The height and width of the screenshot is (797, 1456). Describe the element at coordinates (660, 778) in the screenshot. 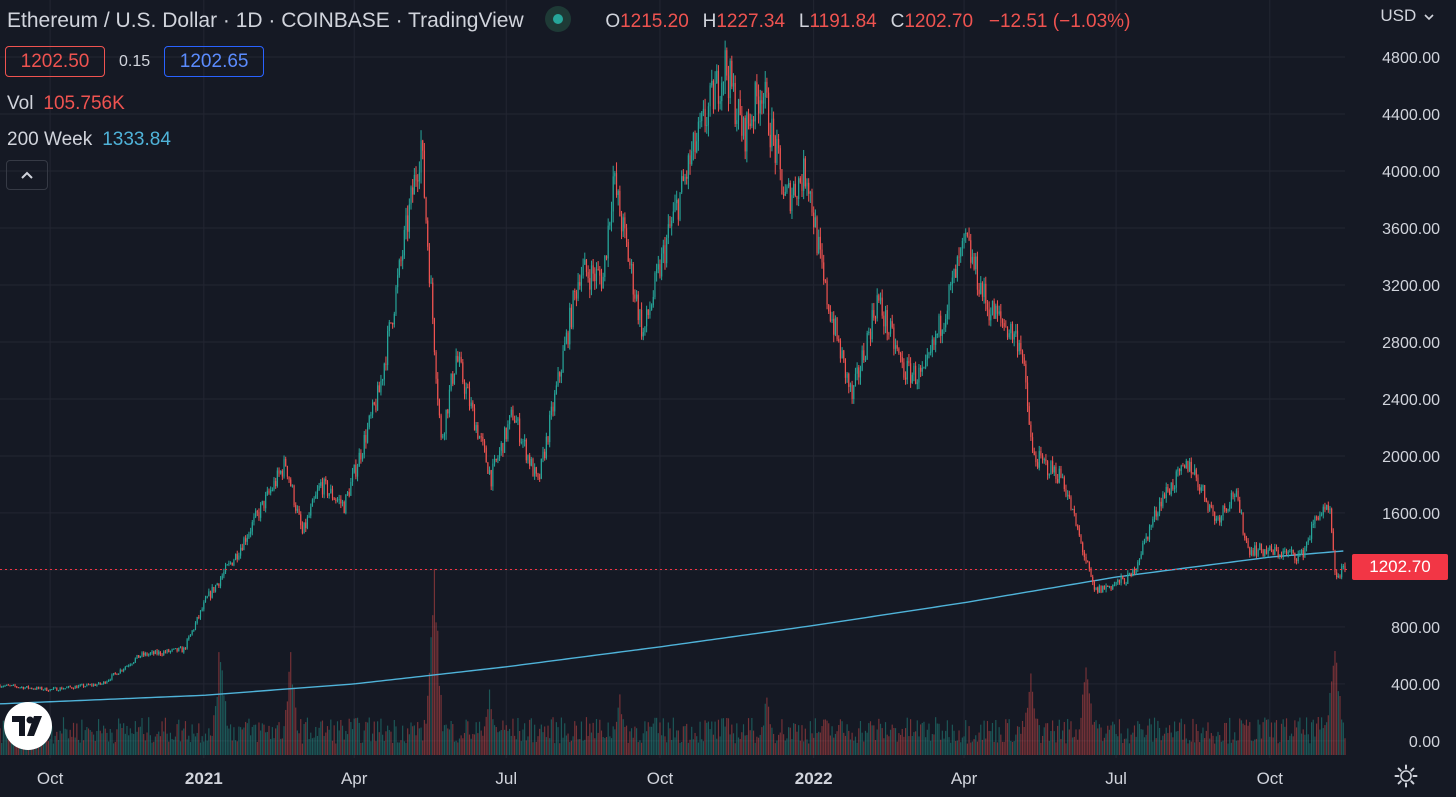

I see `time-axis: Oct 2021 Apr Jul Oct 2022 Apr Jul Oct` at that location.